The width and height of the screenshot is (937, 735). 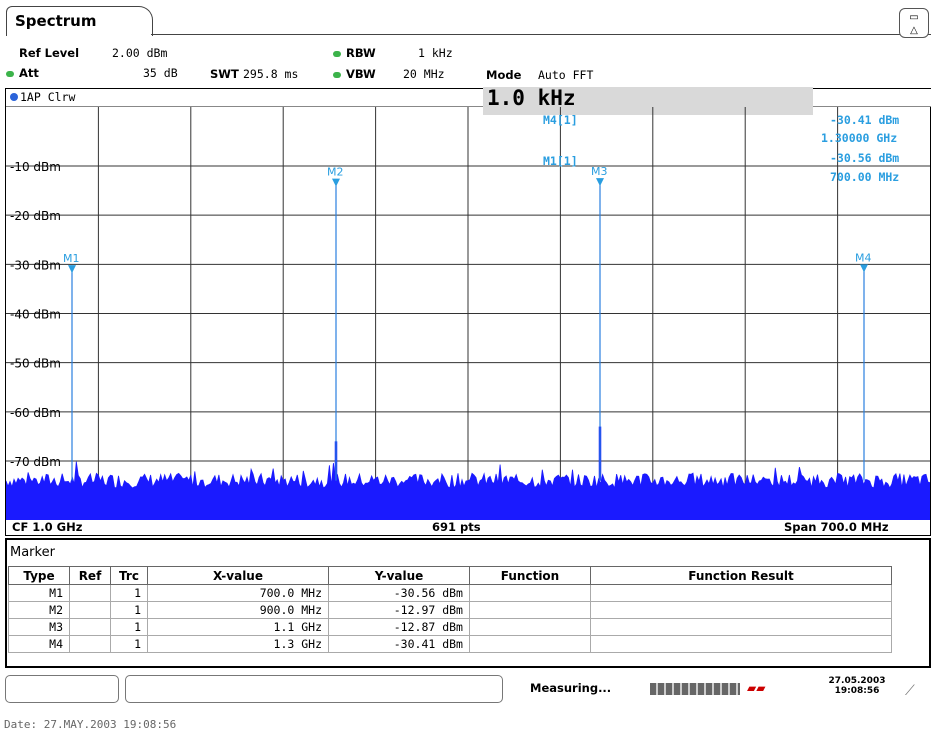 I want to click on cell-x-value: 1.1 GHz, so click(x=238, y=627).